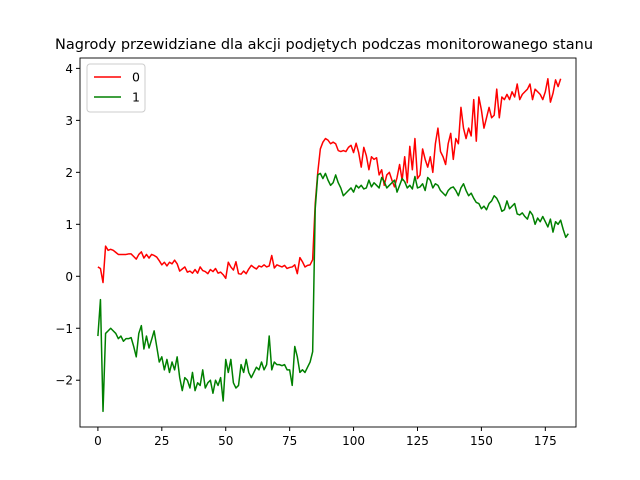 This screenshot has height=480, width=640. What do you see at coordinates (353, 441) in the screenshot?
I see `x-tick-label: 100` at bounding box center [353, 441].